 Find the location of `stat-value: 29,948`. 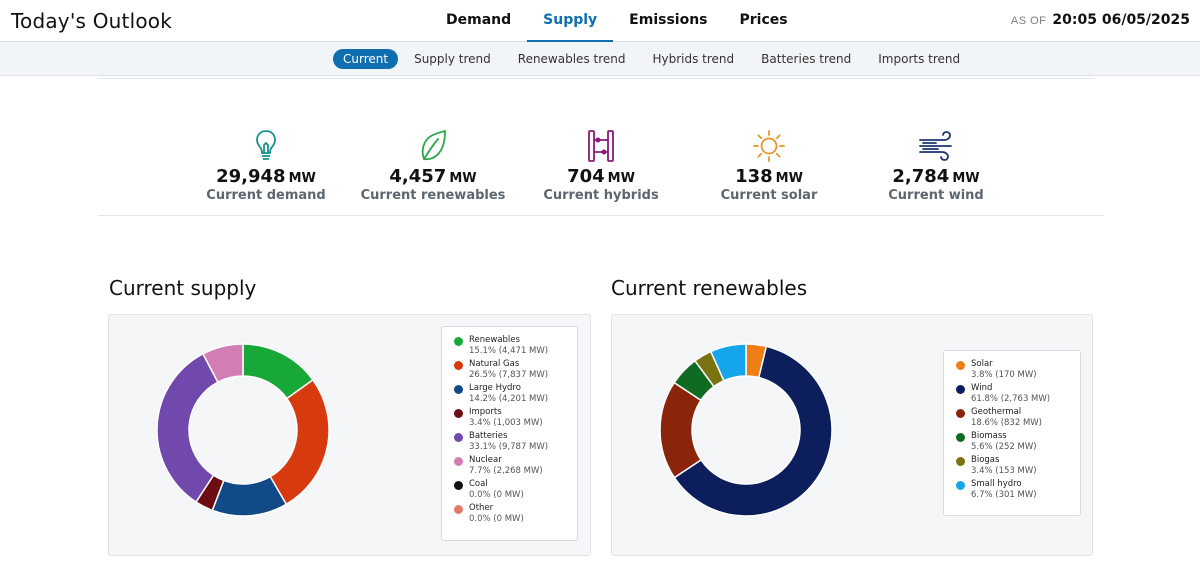

stat-value: 29,948 is located at coordinates (251, 176).